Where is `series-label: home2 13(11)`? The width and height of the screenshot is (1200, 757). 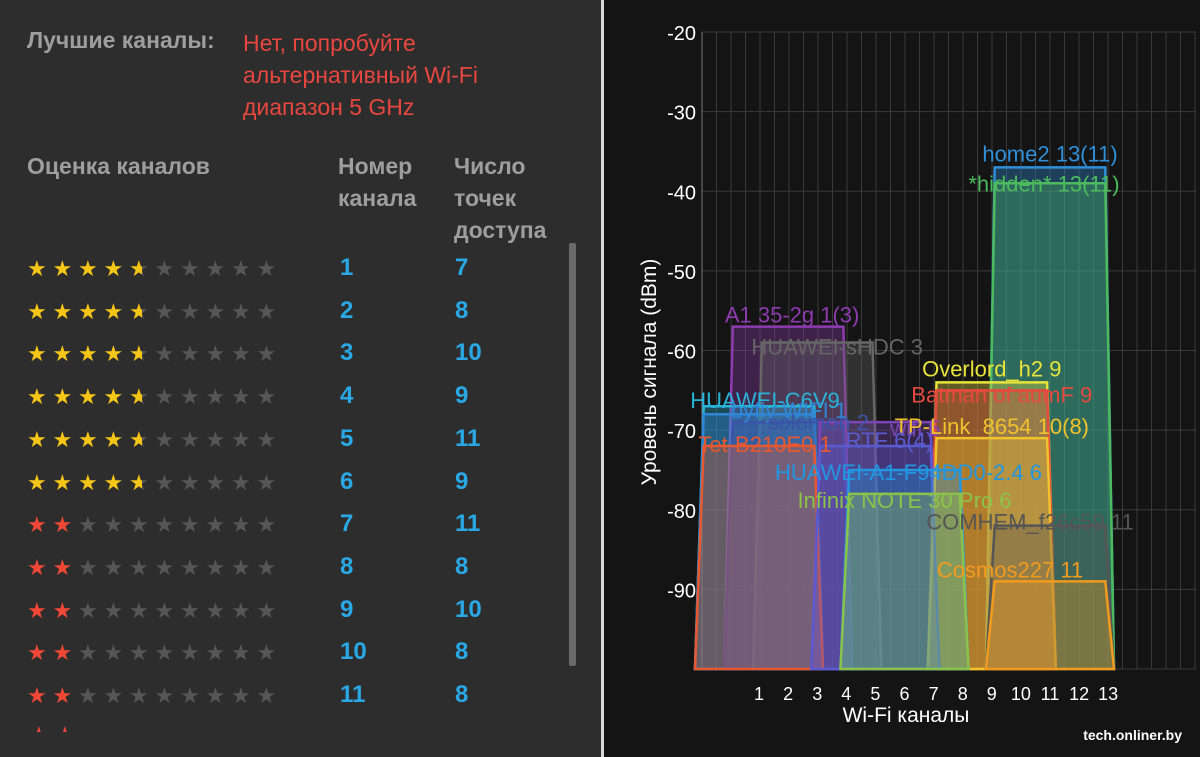
series-label: home2 13(11) is located at coordinates (1049, 153).